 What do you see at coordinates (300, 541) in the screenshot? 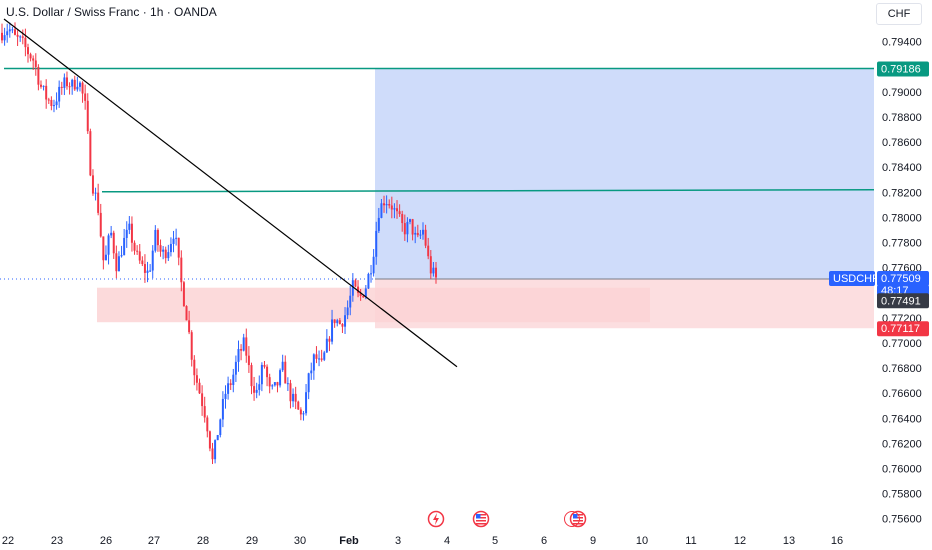
I see `time-axis-tick-label: 30` at bounding box center [300, 541].